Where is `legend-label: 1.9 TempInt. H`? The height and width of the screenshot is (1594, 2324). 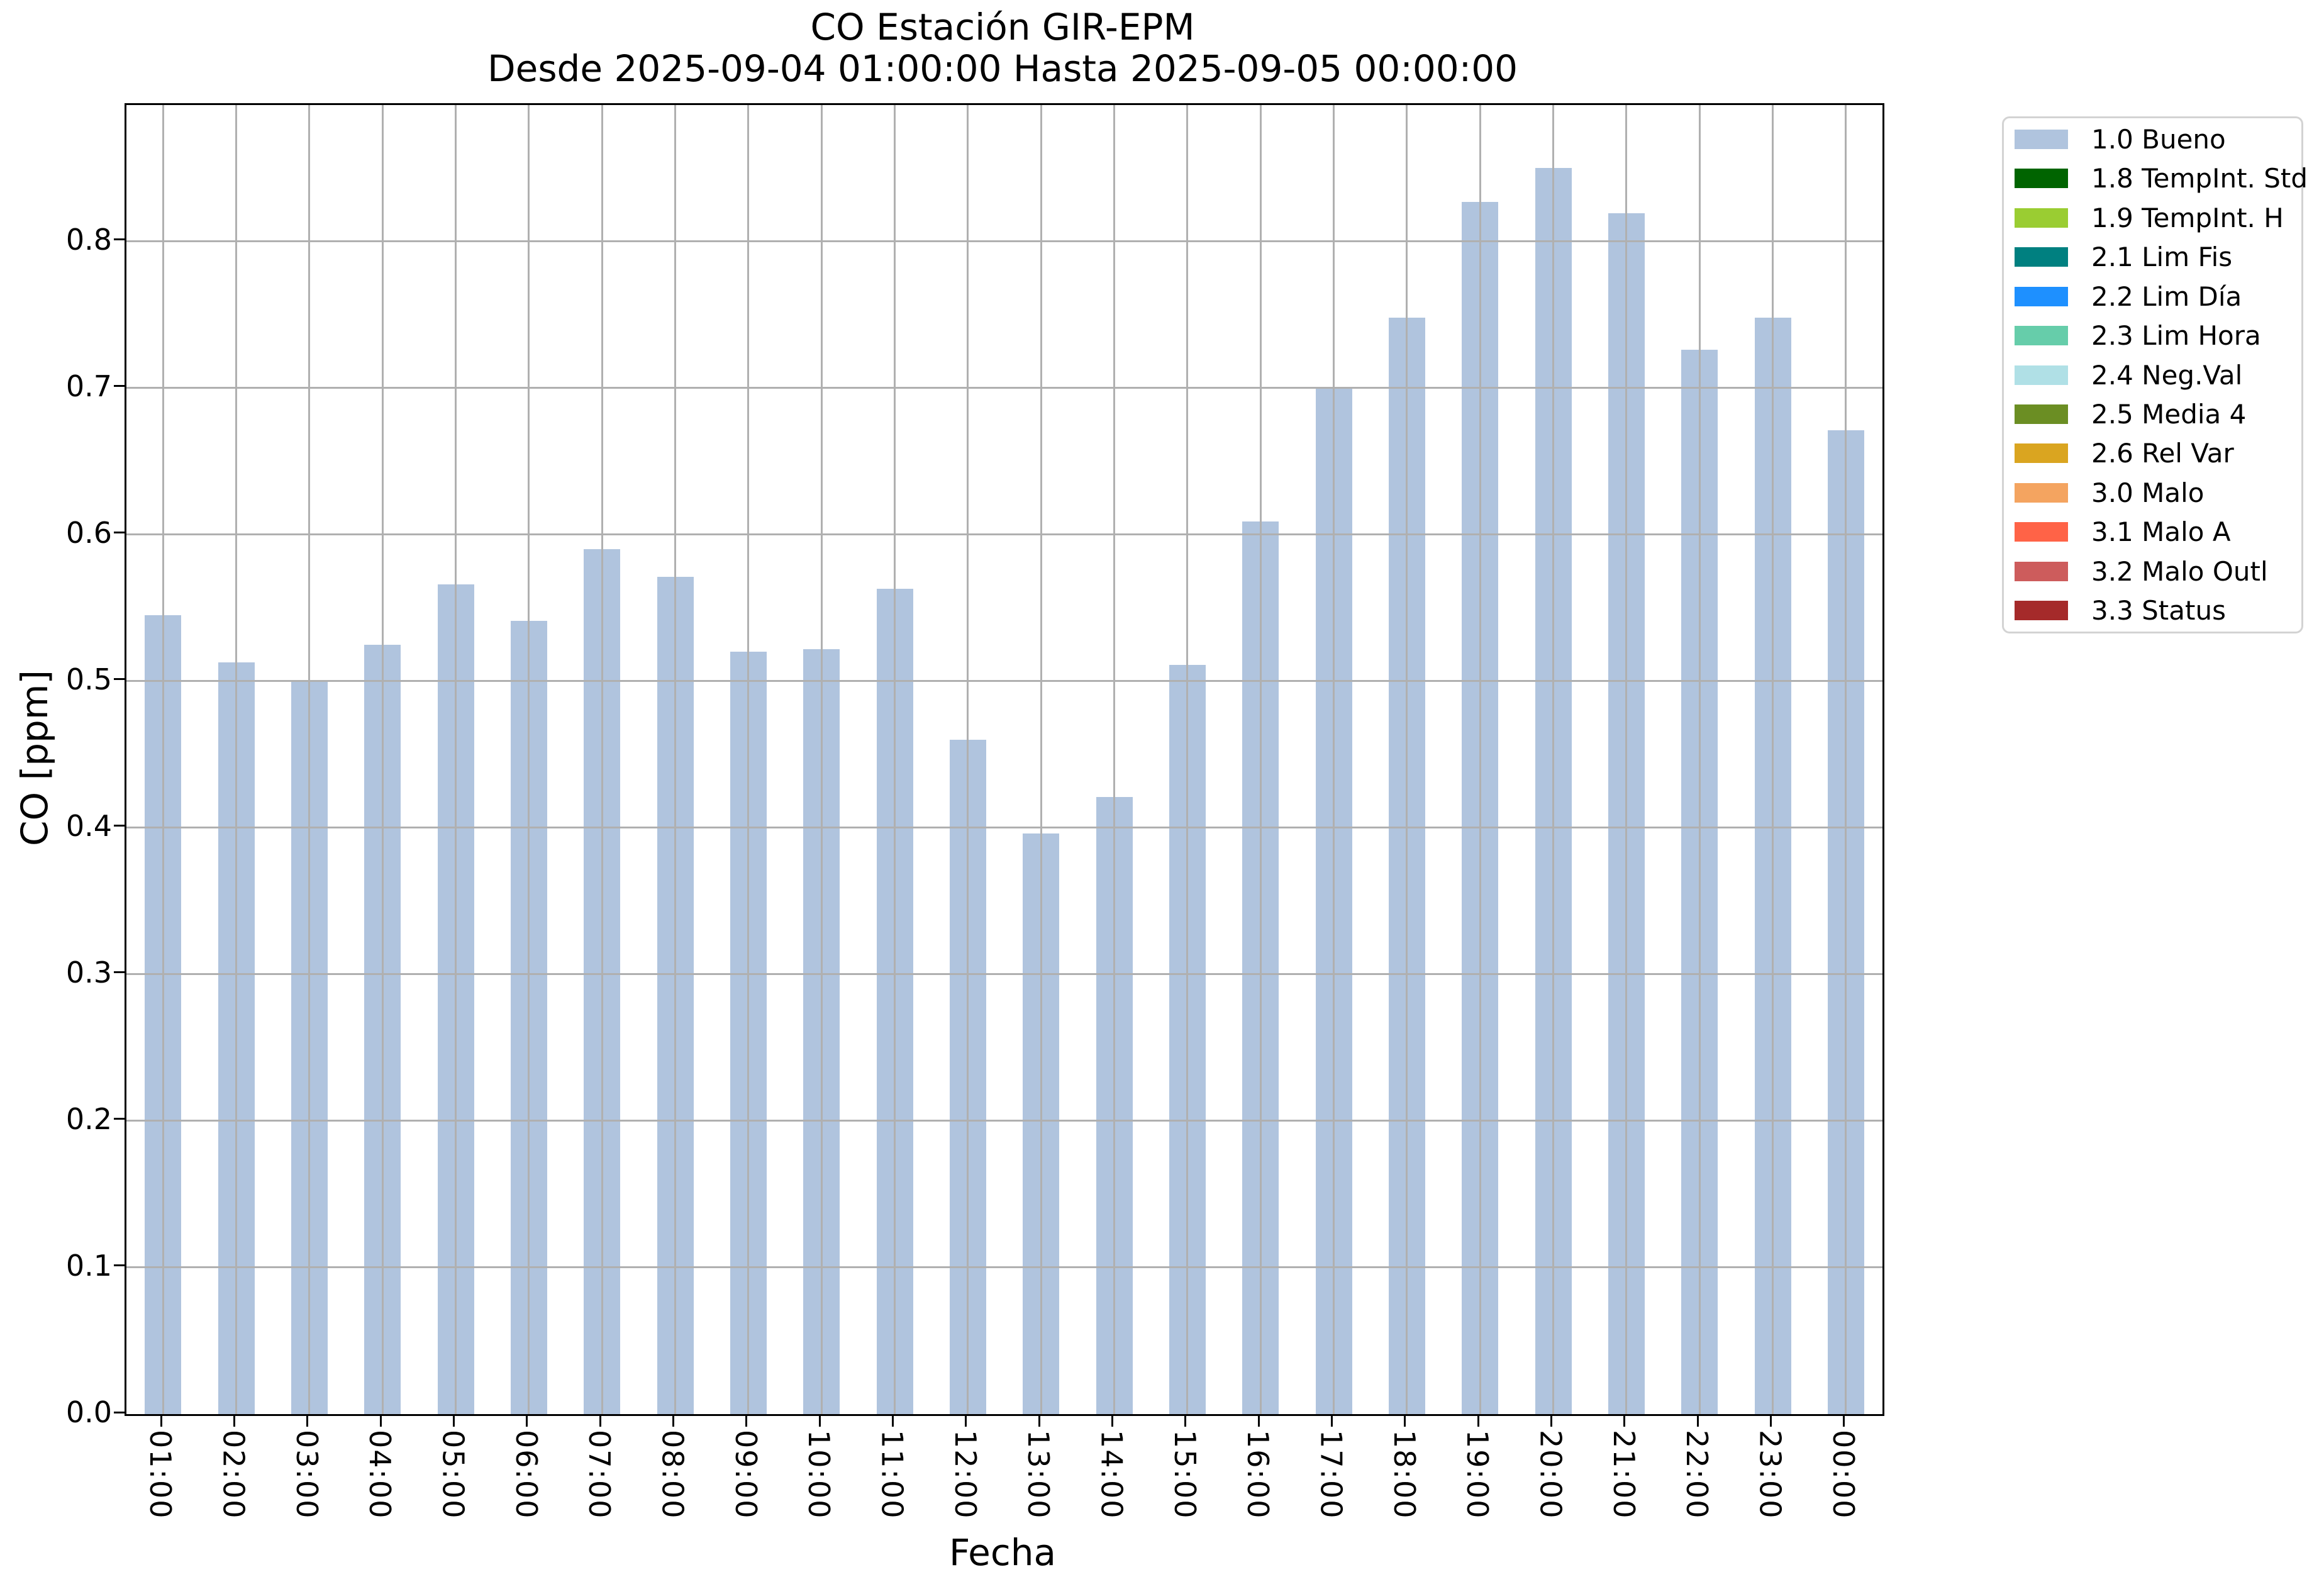 legend-label: 1.9 TempInt. H is located at coordinates (2187, 217).